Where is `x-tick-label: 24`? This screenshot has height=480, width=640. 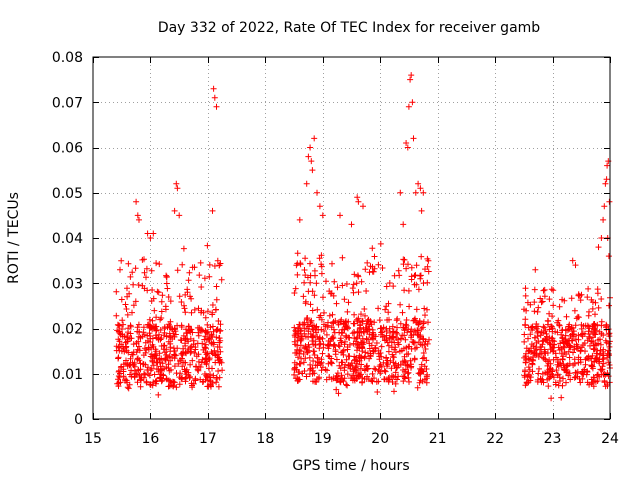
x-tick-label: 24 is located at coordinates (610, 439).